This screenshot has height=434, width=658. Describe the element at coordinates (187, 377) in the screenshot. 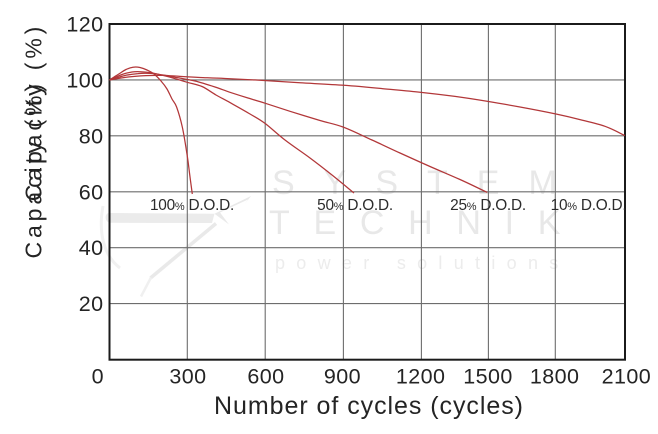

I see `svg-text: 300` at that location.